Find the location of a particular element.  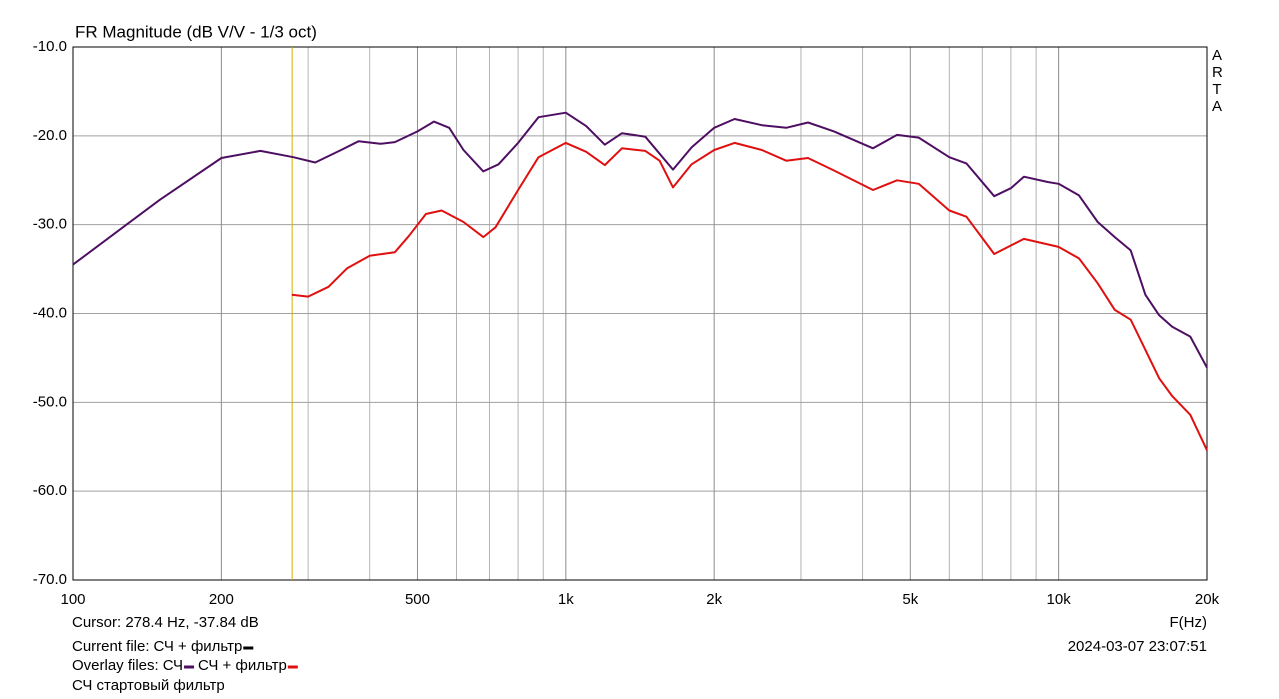

cursor-text: Cursor: 278.4 Hz, -37.84 dB is located at coordinates (165, 622).